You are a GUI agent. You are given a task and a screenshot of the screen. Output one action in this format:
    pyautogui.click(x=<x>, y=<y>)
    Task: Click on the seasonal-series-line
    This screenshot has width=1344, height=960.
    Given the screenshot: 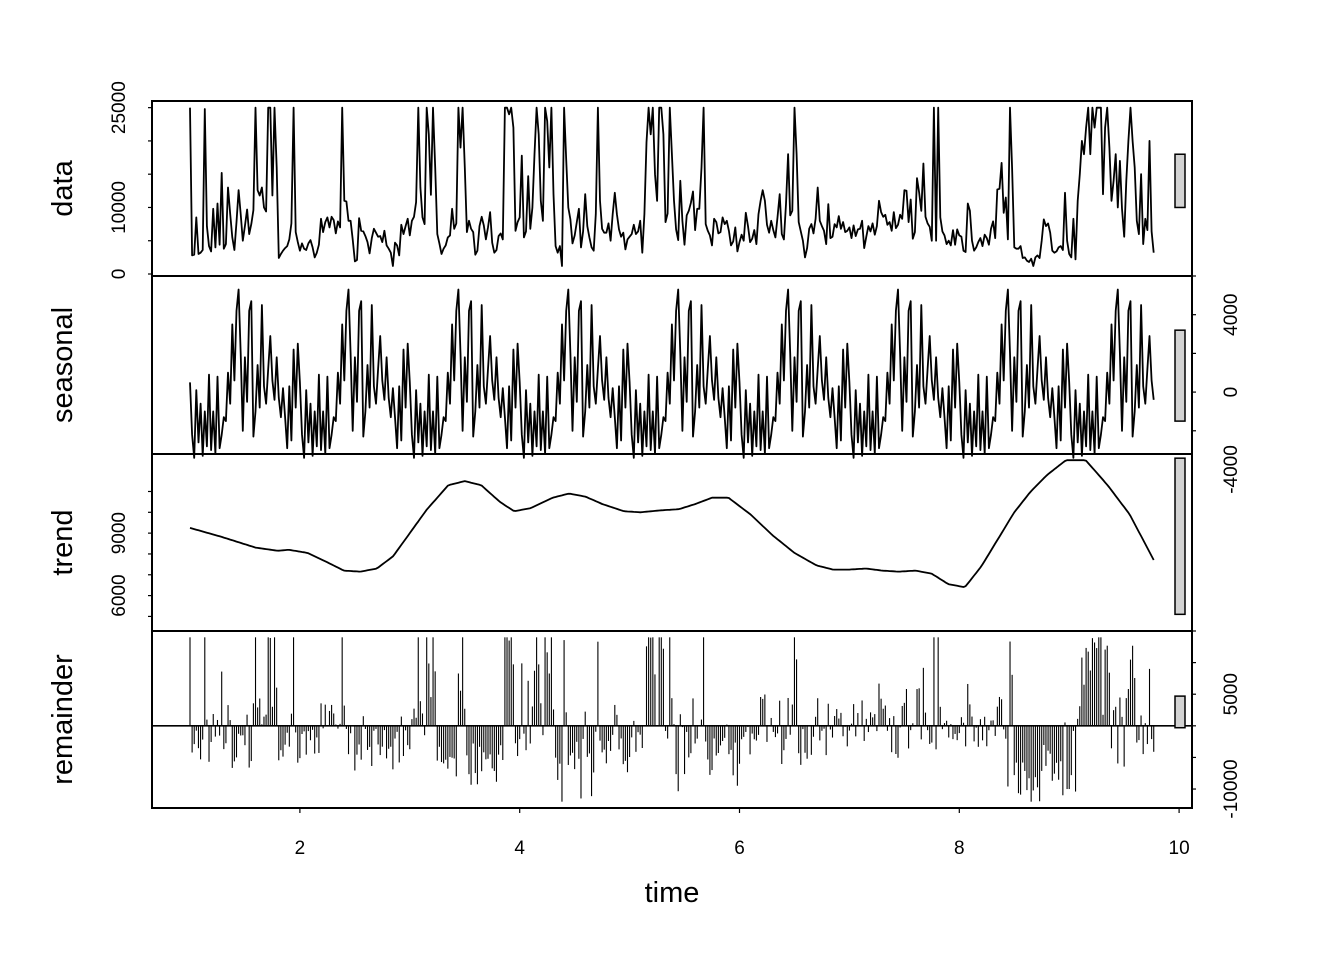 What is the action you would take?
    pyautogui.click(x=672, y=373)
    